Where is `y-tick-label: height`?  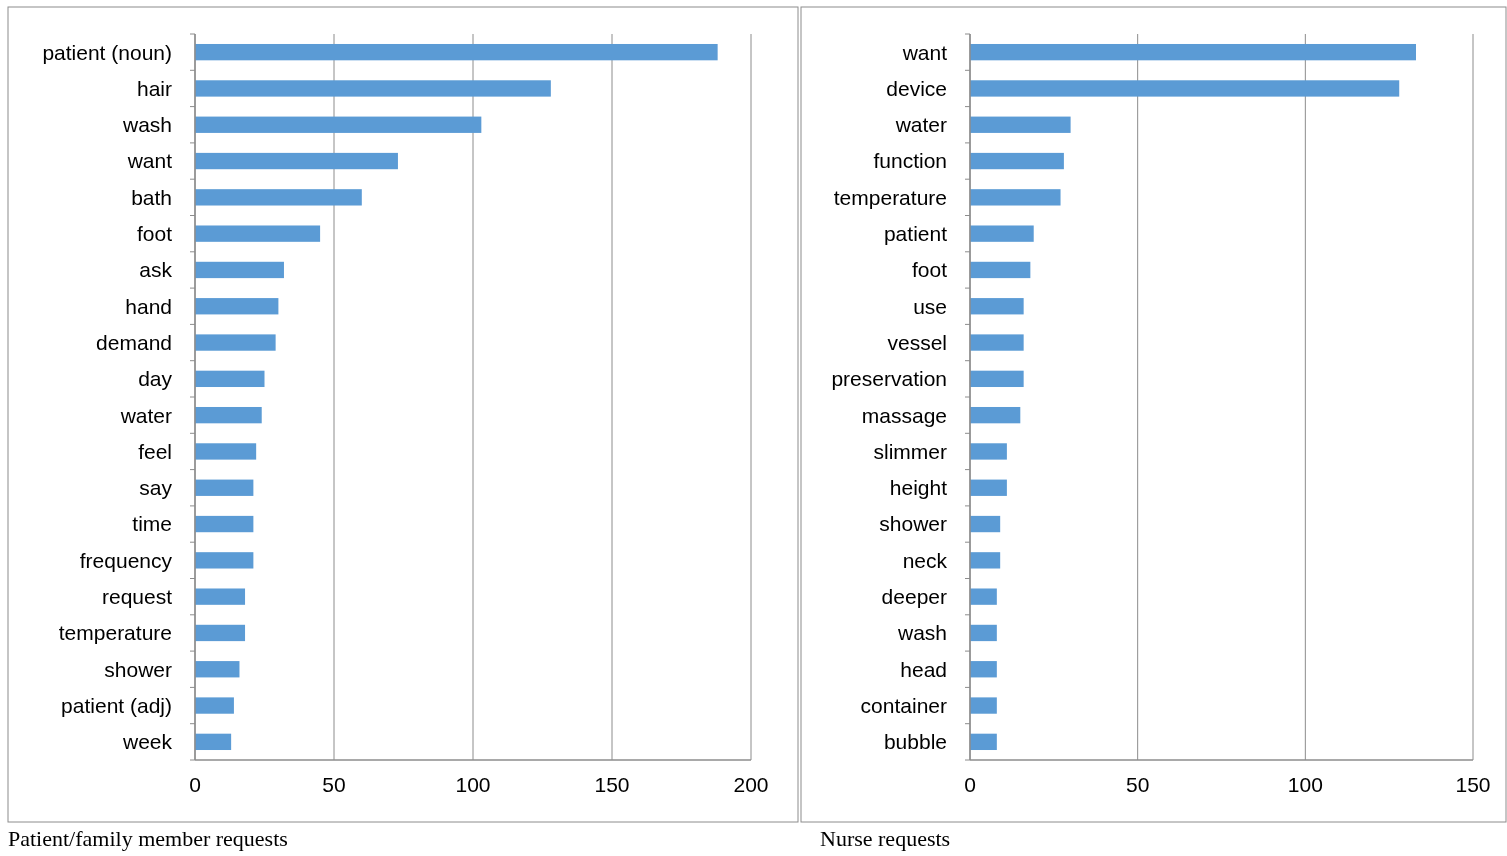 y-tick-label: height is located at coordinates (918, 488).